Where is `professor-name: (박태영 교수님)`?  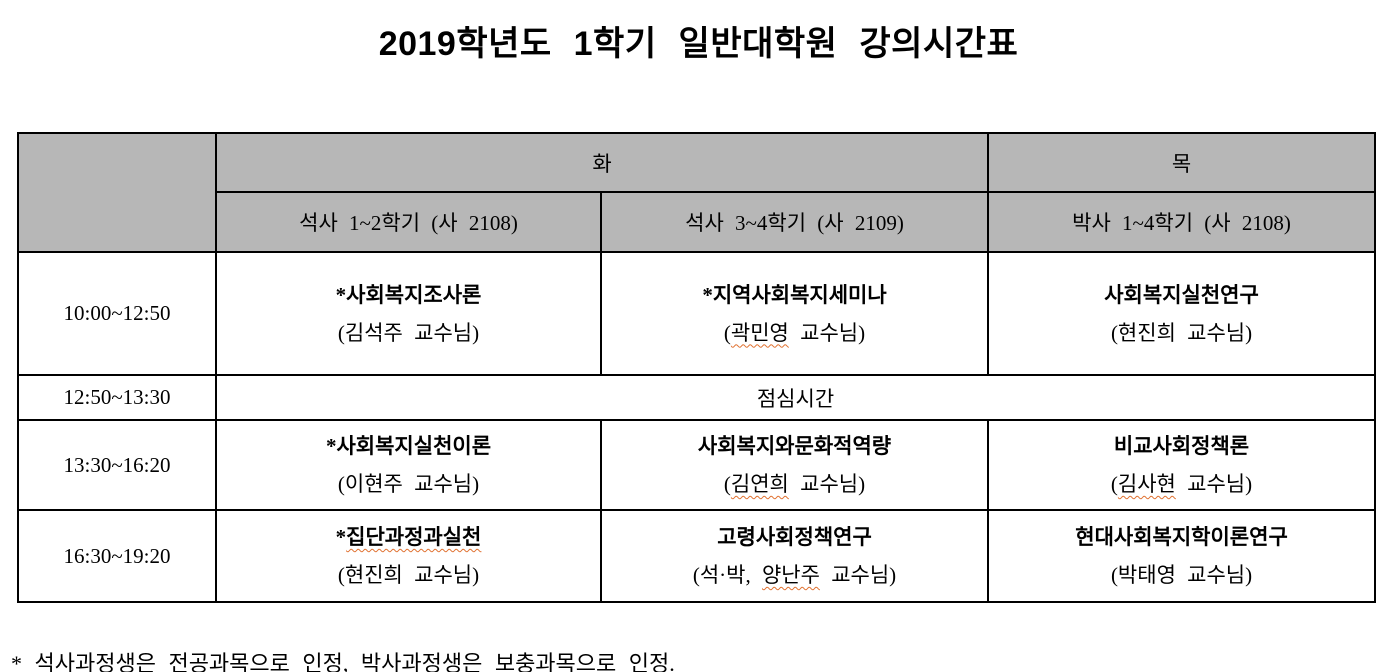
professor-name: (박태영 교수님) is located at coordinates (1181, 575).